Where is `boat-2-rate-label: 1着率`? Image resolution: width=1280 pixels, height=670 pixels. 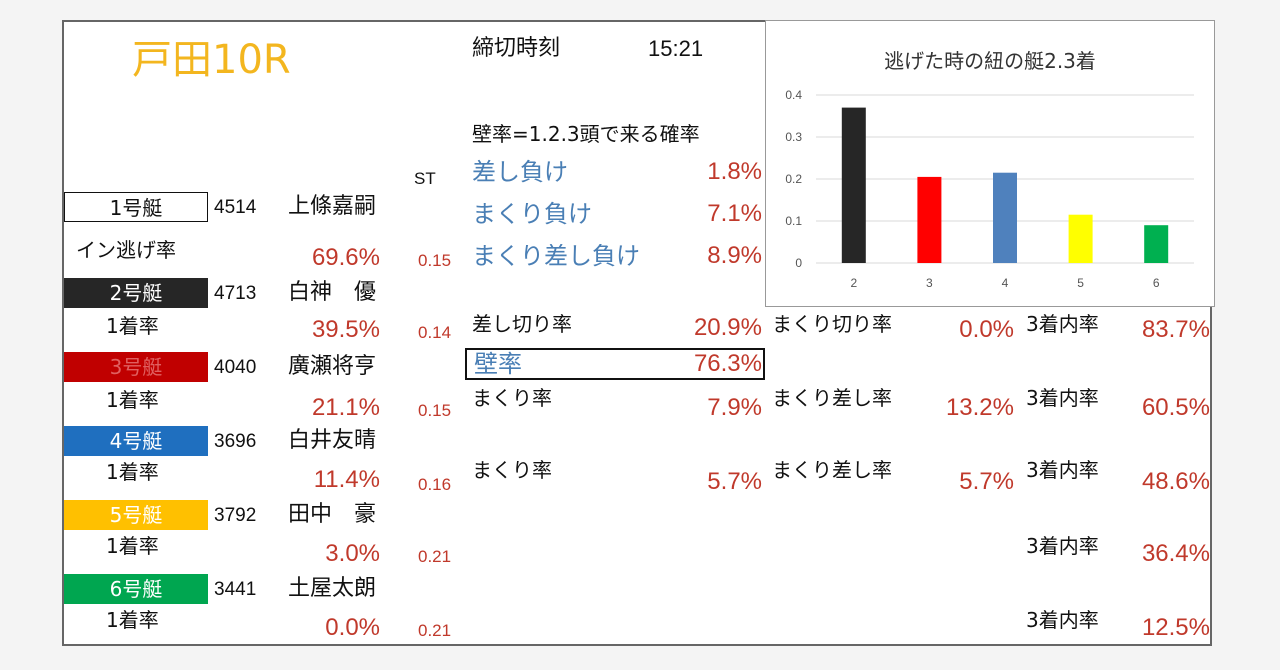
boat-2-rate-label: 1着率 is located at coordinates (132, 326).